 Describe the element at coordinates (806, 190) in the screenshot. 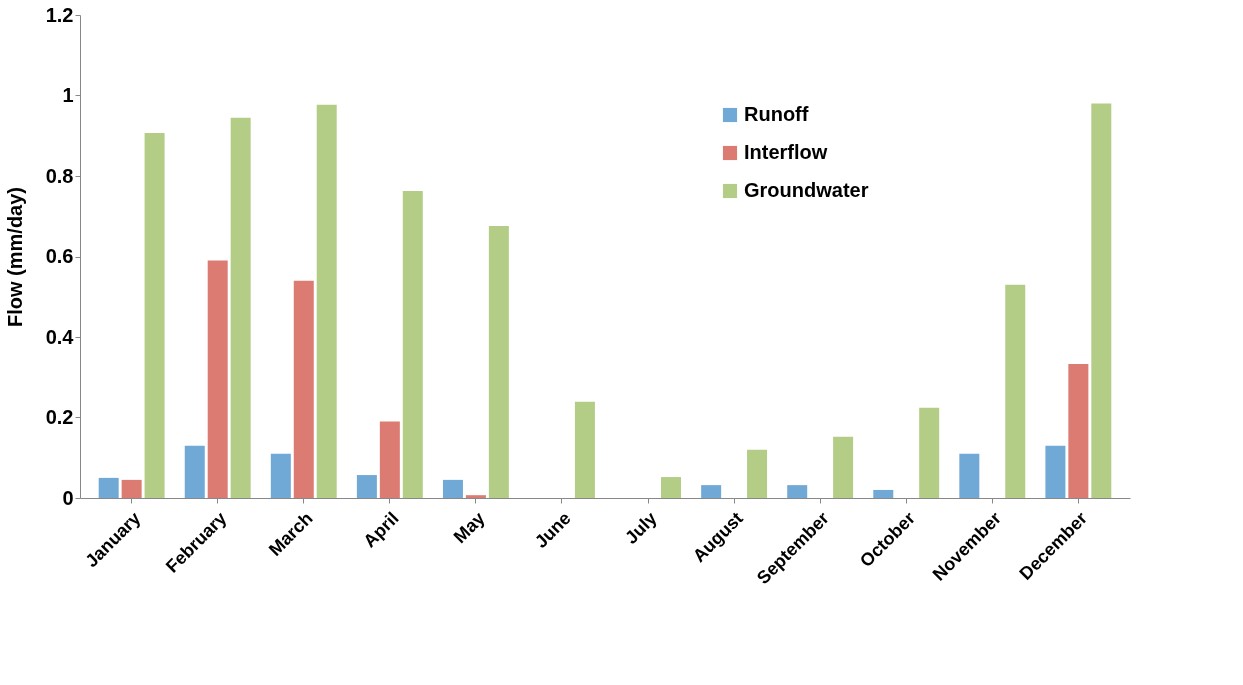

I see `legend-label: Groundwater` at that location.